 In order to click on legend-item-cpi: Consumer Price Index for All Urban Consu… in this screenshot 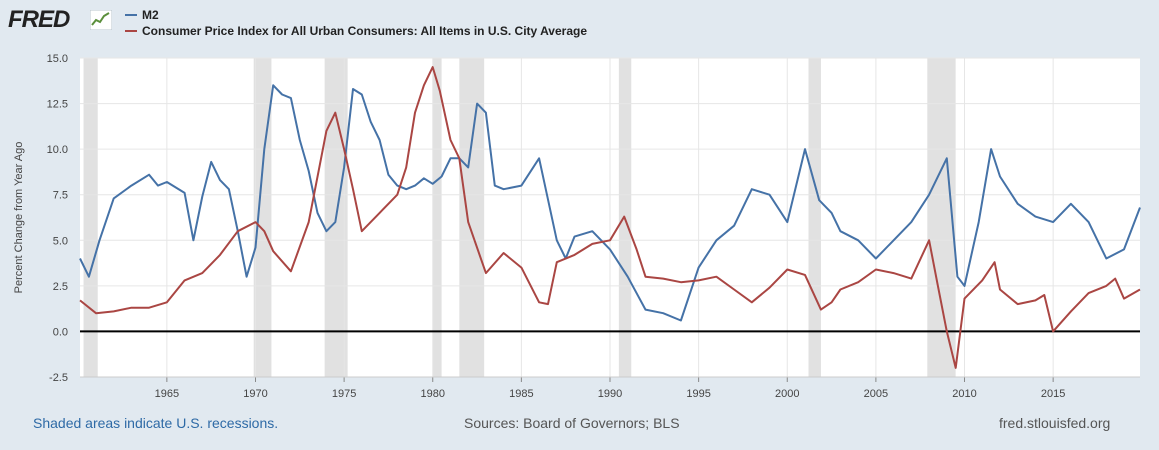, I will do `click(356, 31)`.